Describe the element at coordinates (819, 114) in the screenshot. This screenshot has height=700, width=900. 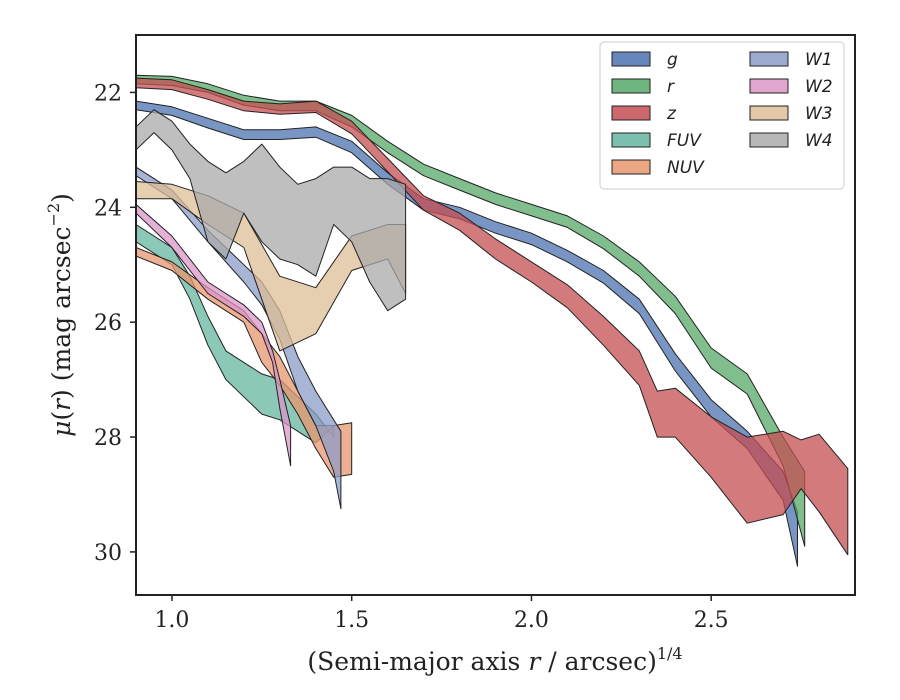
I see `legend-label-w3: W3` at that location.